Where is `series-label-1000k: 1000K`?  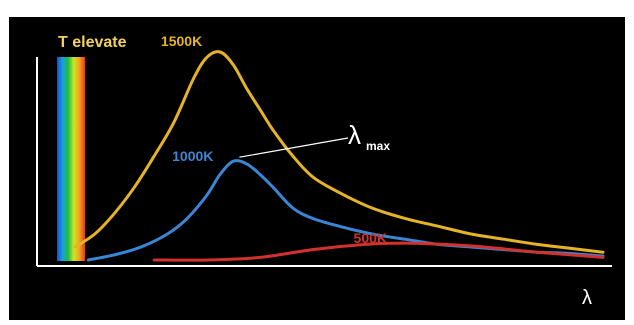 series-label-1000k: 1000K is located at coordinates (192, 156).